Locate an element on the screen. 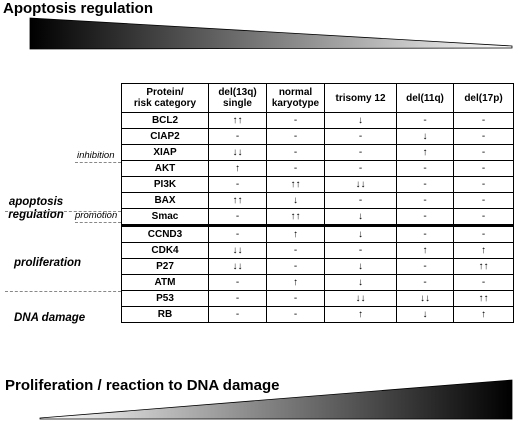 Image resolution: width=520 pixels, height=421 pixels. table-row: XIAP ↓↓ - - ↑ - is located at coordinates (317, 152).